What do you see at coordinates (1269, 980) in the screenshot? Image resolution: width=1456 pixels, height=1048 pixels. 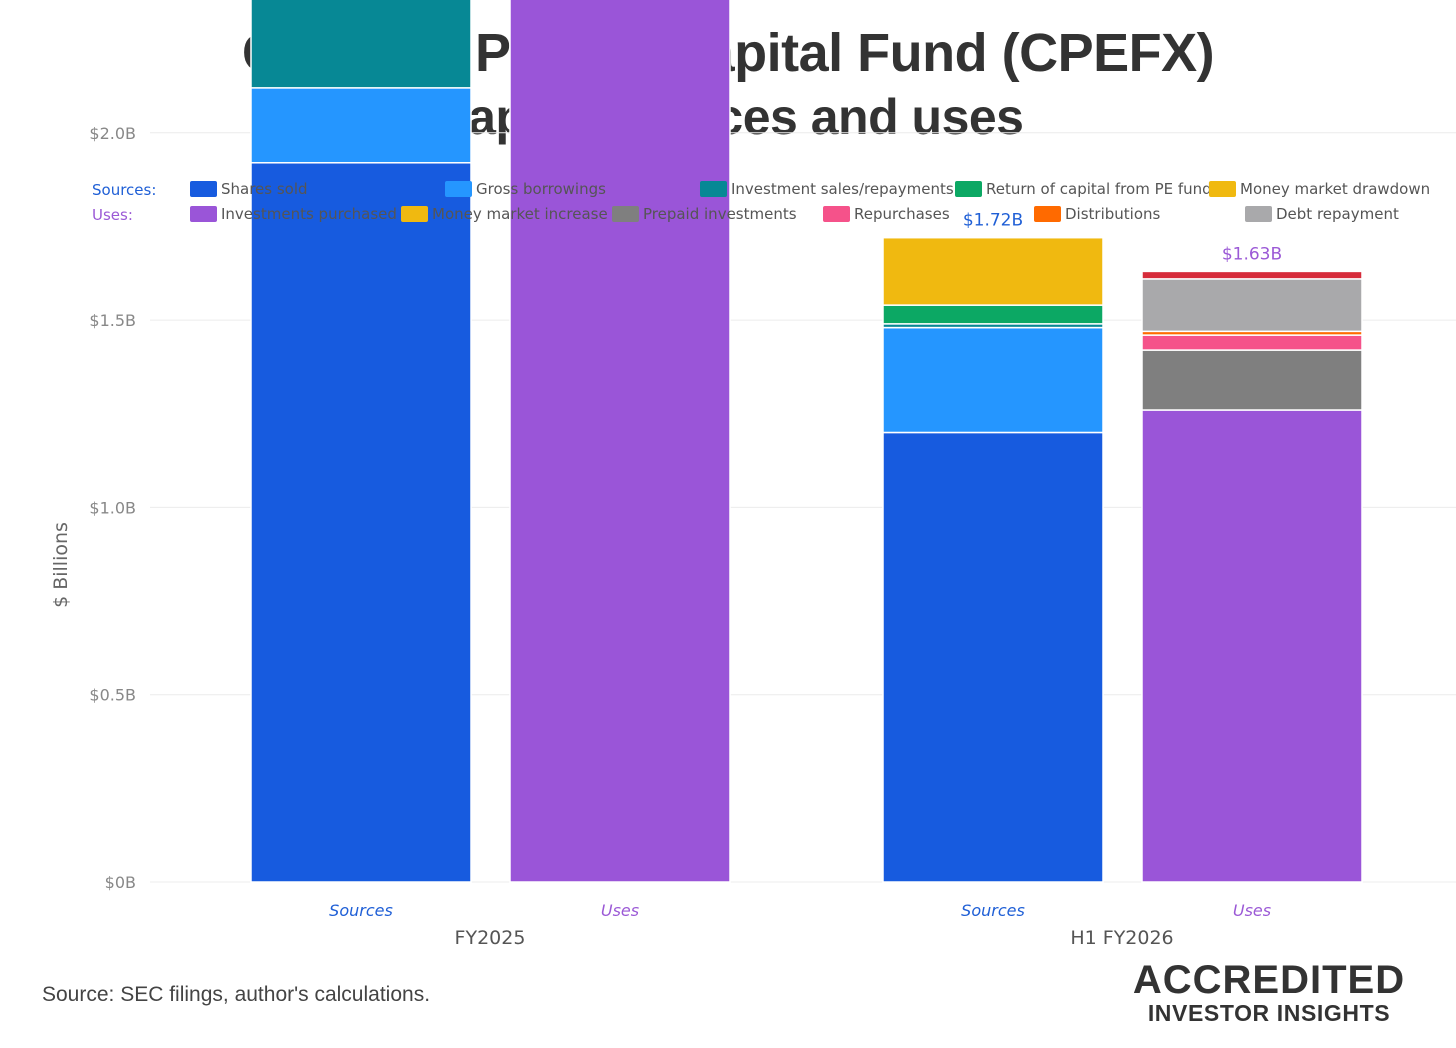 I see `logo-line-1: ACCREDITED` at bounding box center [1269, 980].